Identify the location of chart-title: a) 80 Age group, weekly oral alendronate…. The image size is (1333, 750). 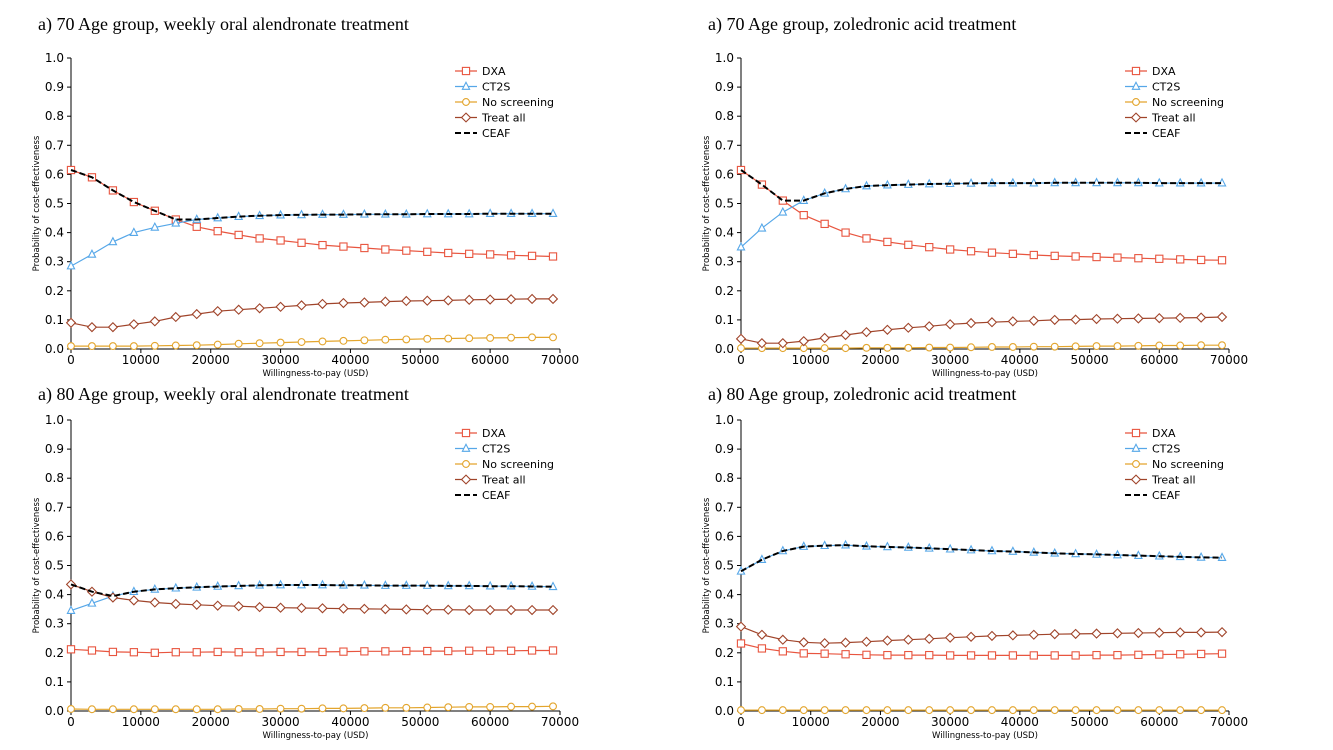
(223, 394).